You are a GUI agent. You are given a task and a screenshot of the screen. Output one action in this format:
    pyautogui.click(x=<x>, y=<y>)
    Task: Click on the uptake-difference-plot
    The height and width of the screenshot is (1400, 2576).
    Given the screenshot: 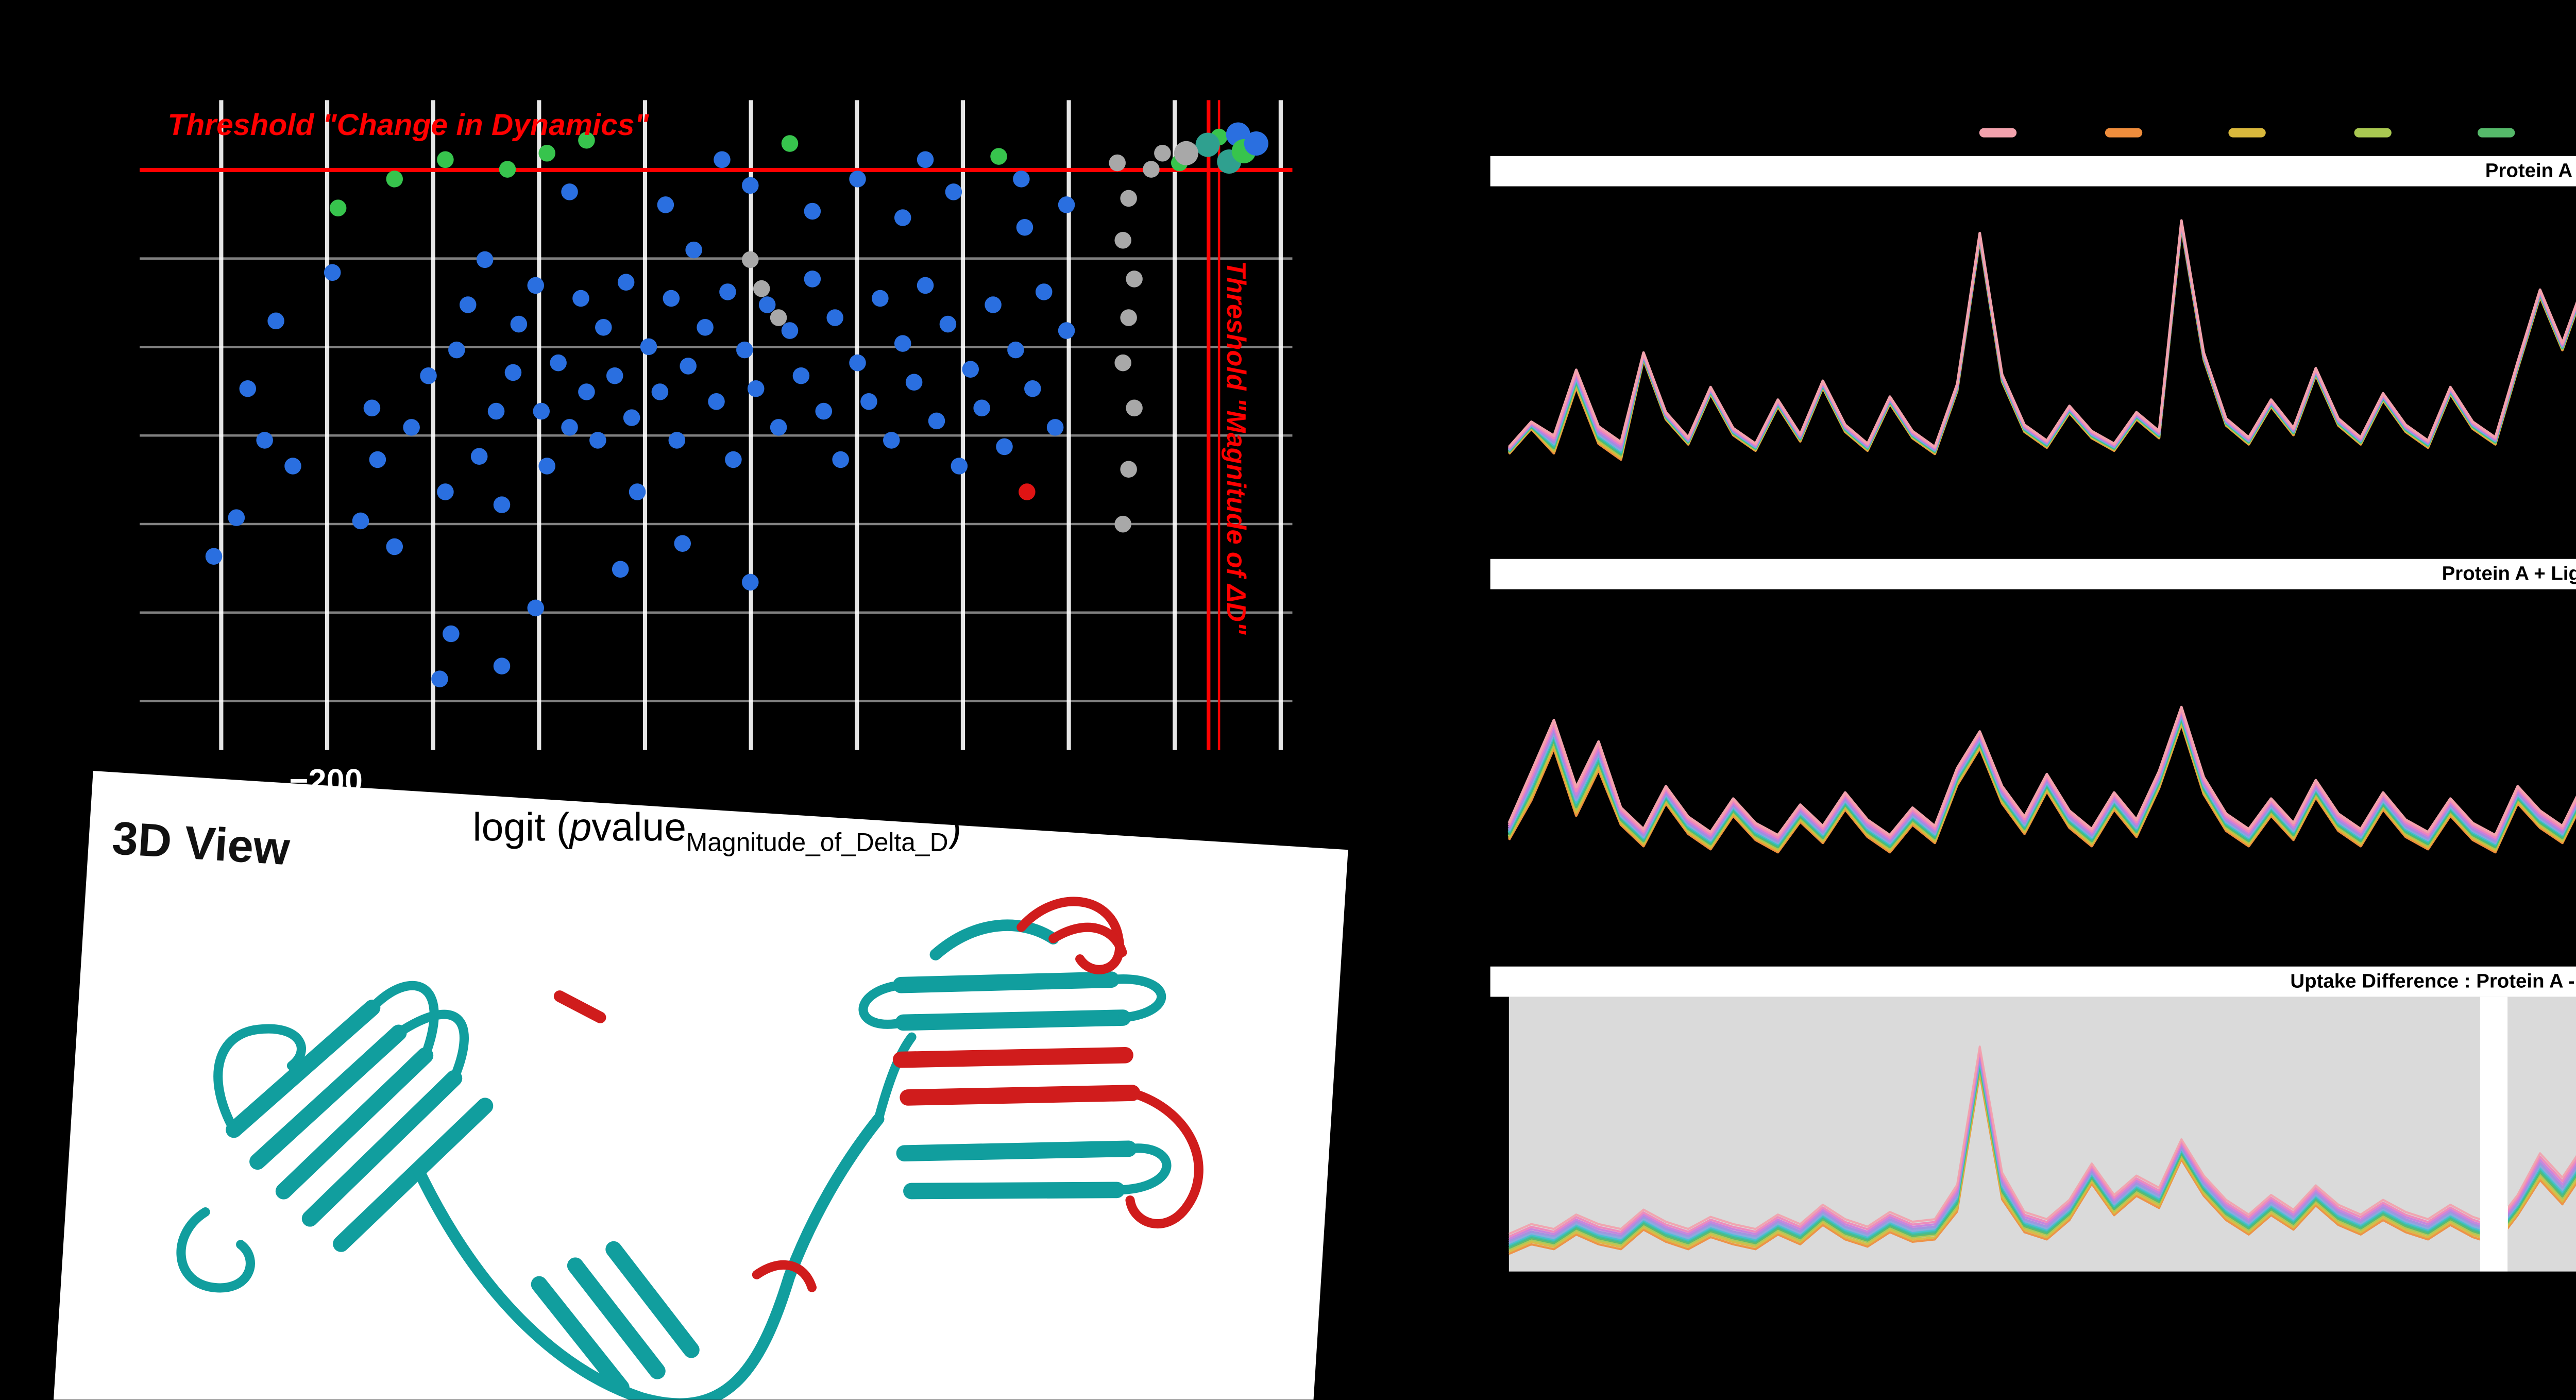 What is the action you would take?
    pyautogui.click(x=2033, y=1134)
    